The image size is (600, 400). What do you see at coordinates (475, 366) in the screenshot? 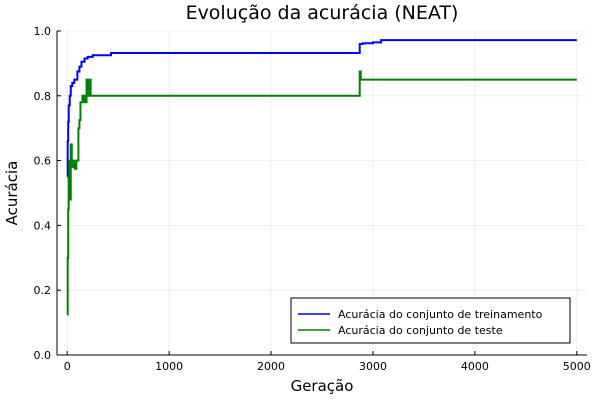
I see `x-tick-label: 4000` at bounding box center [475, 366].